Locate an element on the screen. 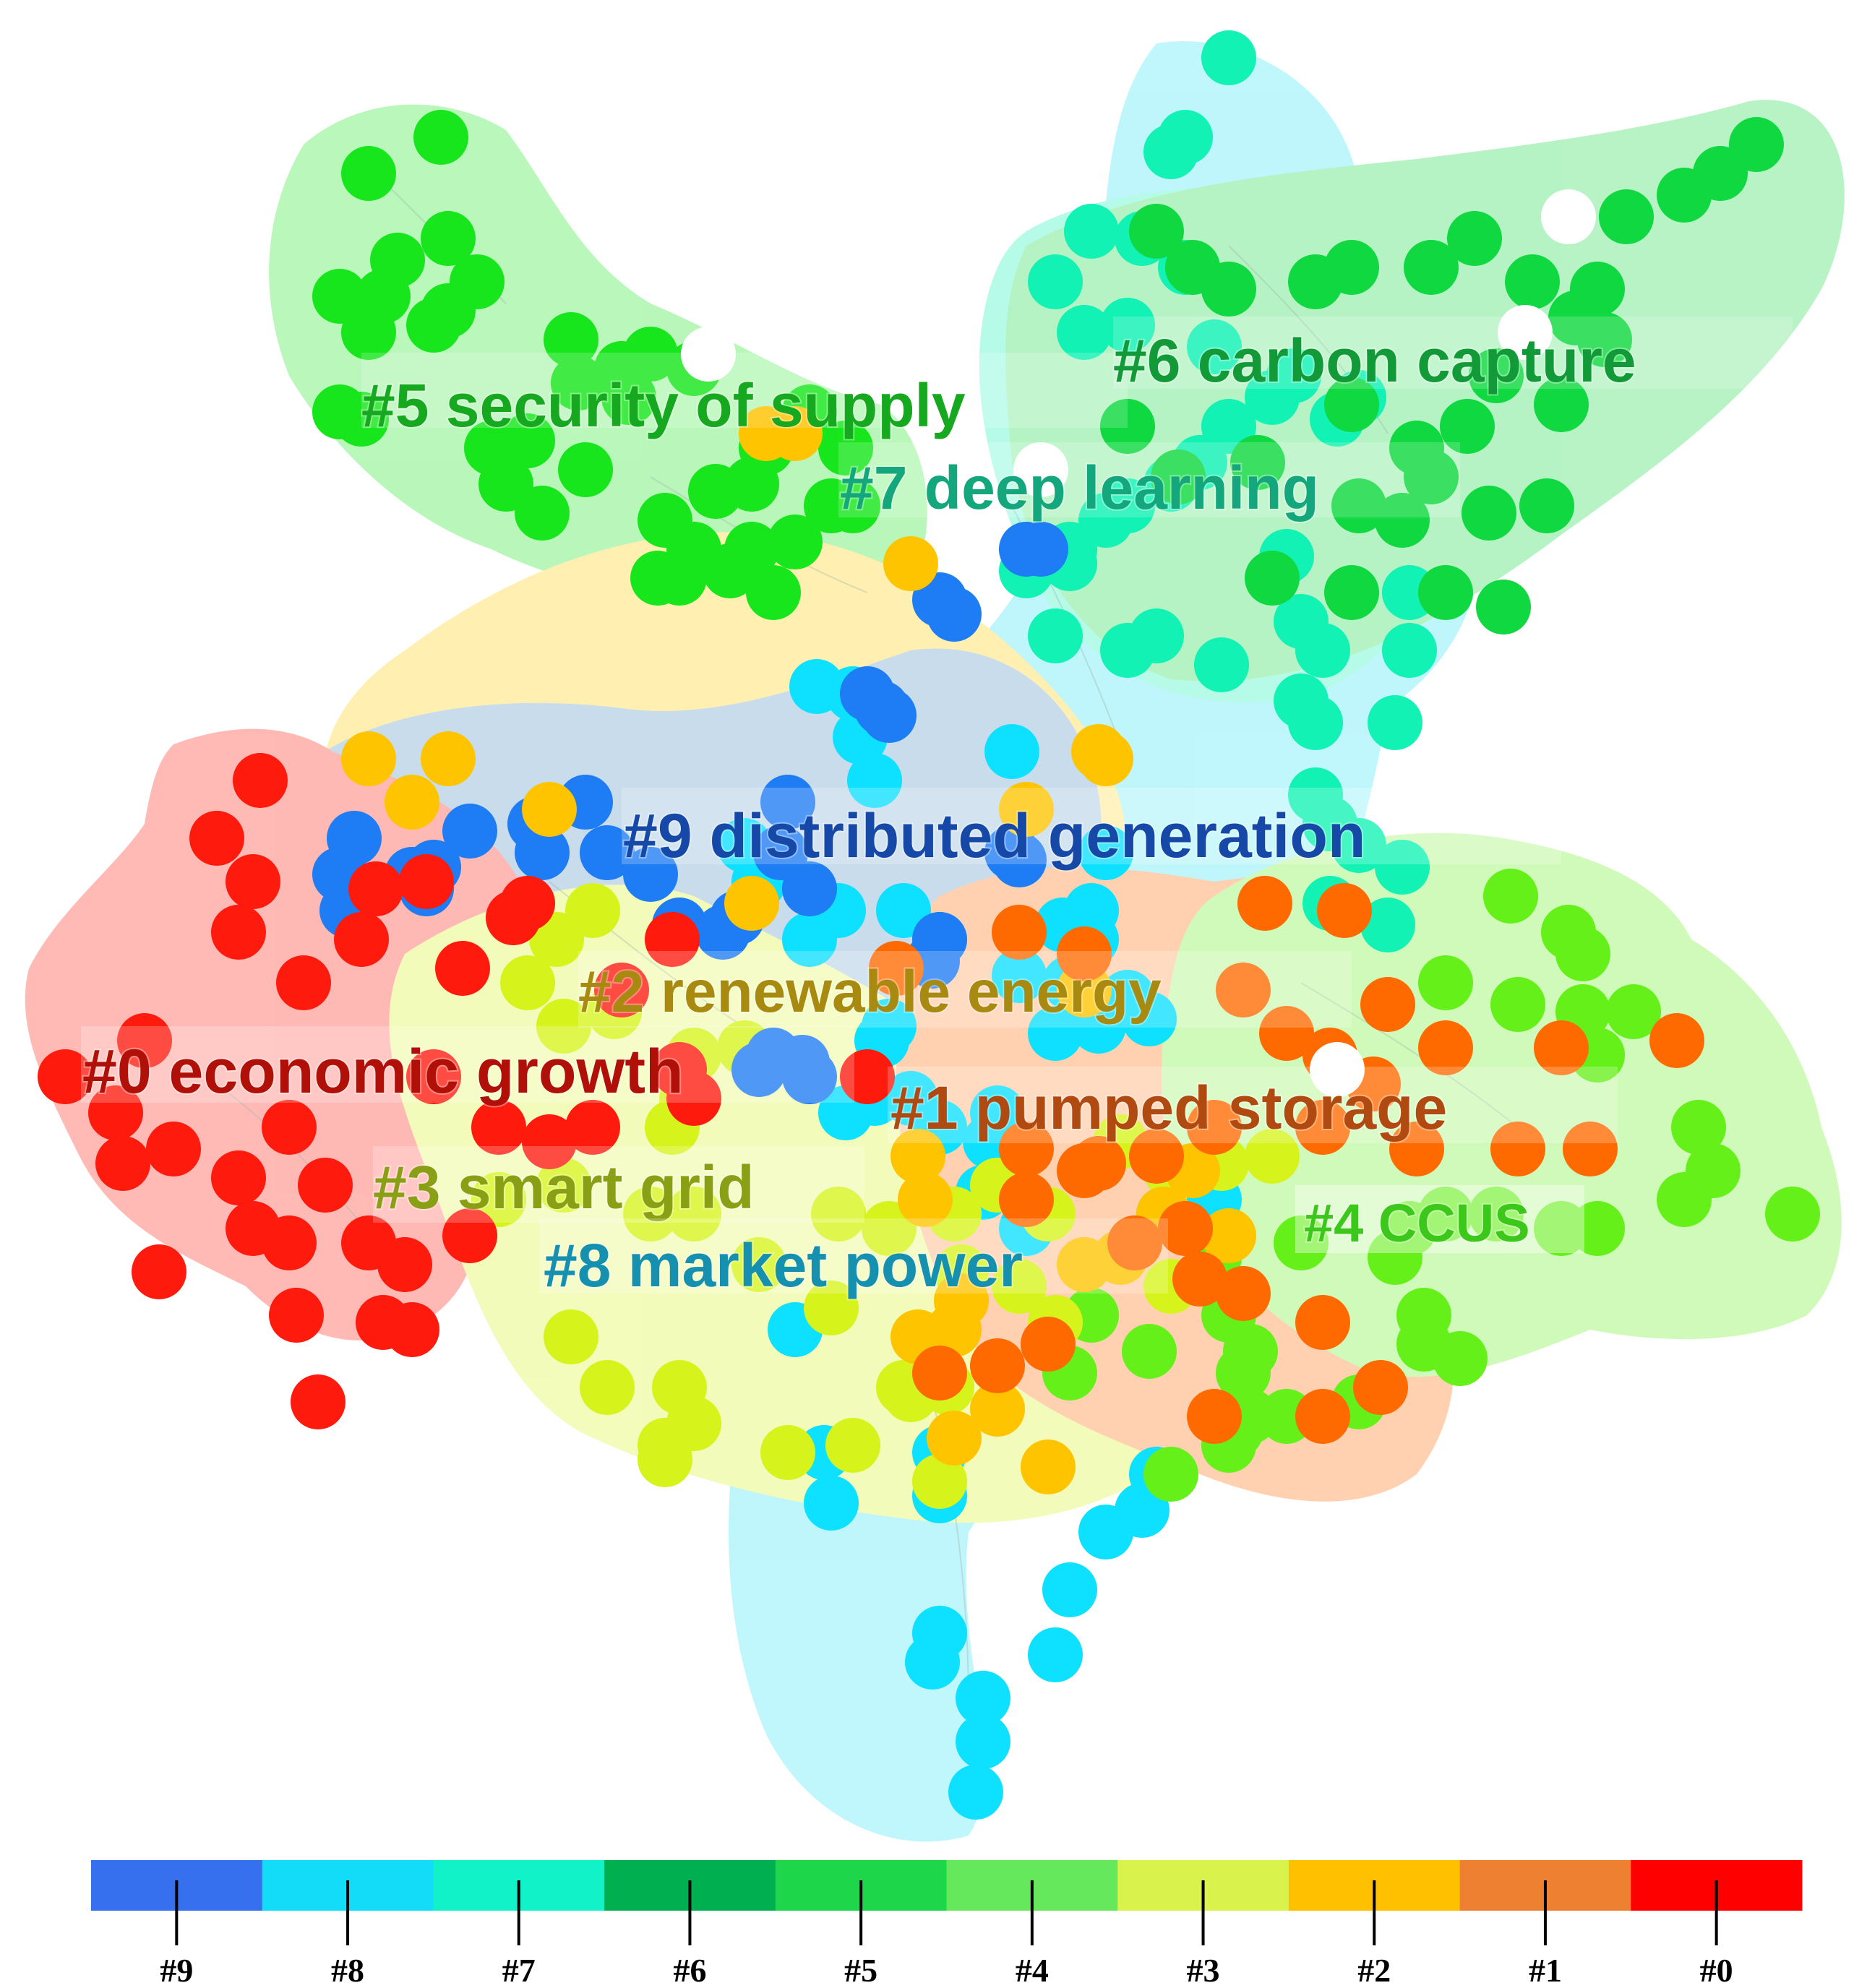 The height and width of the screenshot is (1988, 1867). legend-label-9: #0 is located at coordinates (1716, 1970).